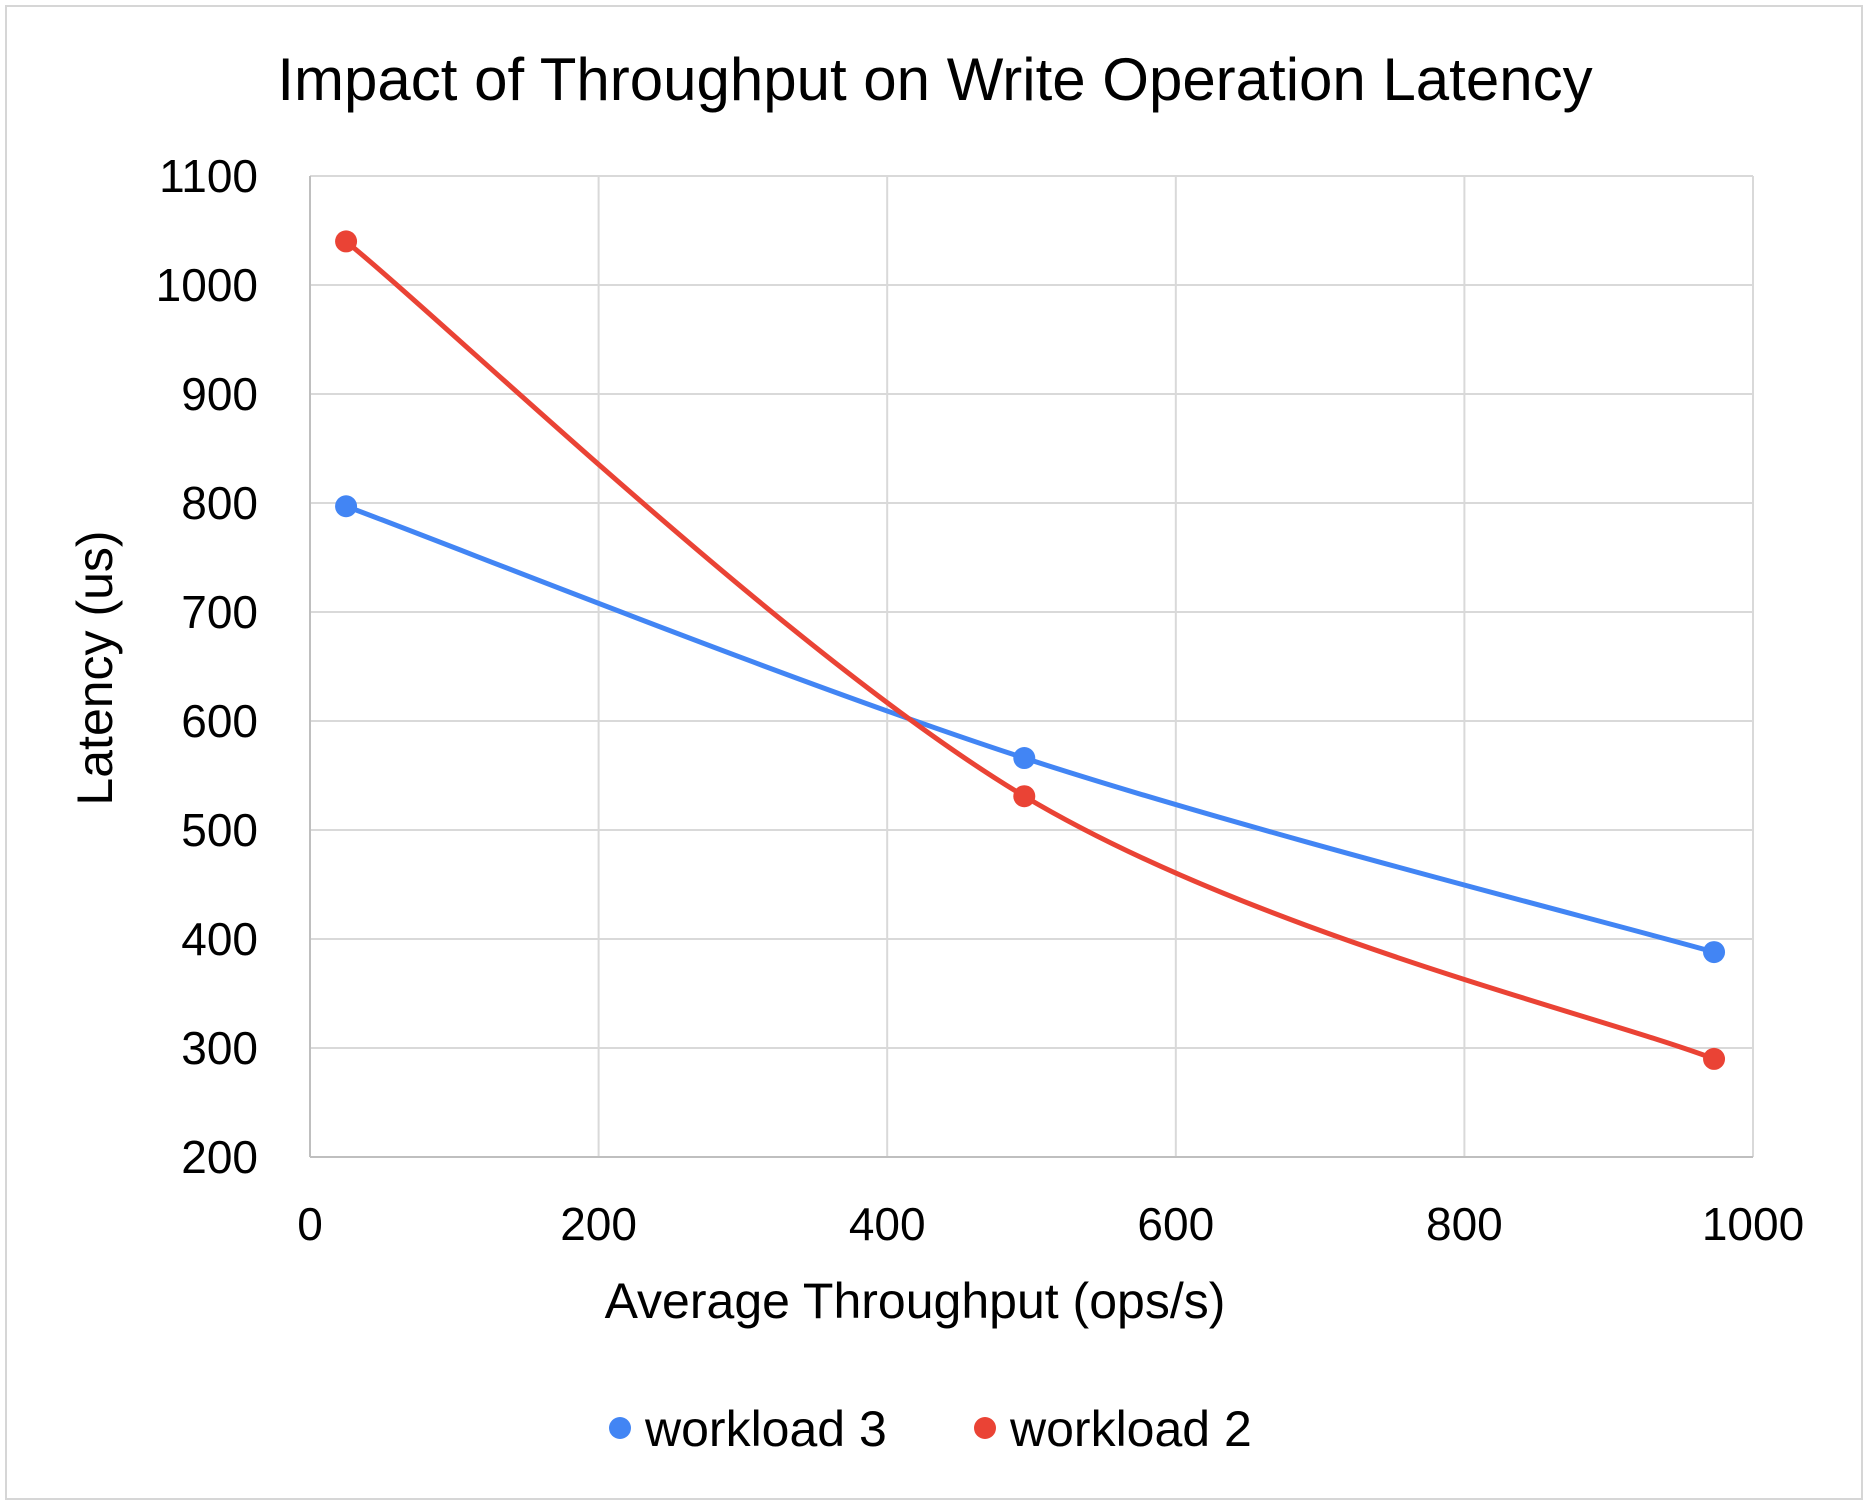 This screenshot has height=1507, width=1870. I want to click on y-tick-label: 200, so click(219, 1157).